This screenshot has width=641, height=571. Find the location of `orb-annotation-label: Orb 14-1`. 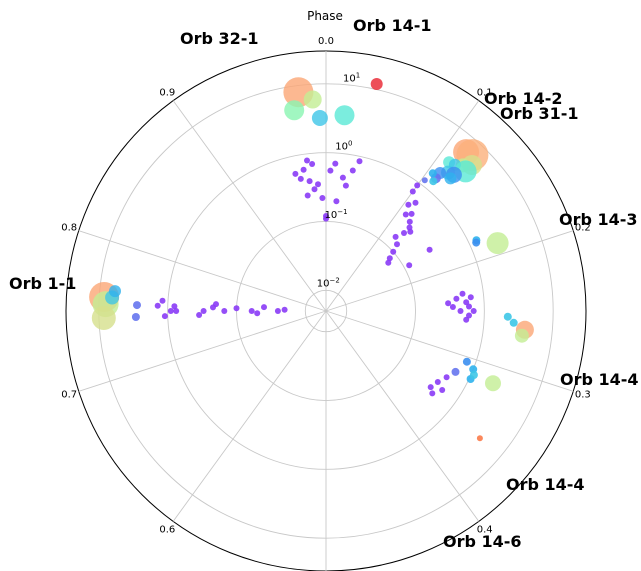

orb-annotation-label: Orb 14-1 is located at coordinates (392, 25).